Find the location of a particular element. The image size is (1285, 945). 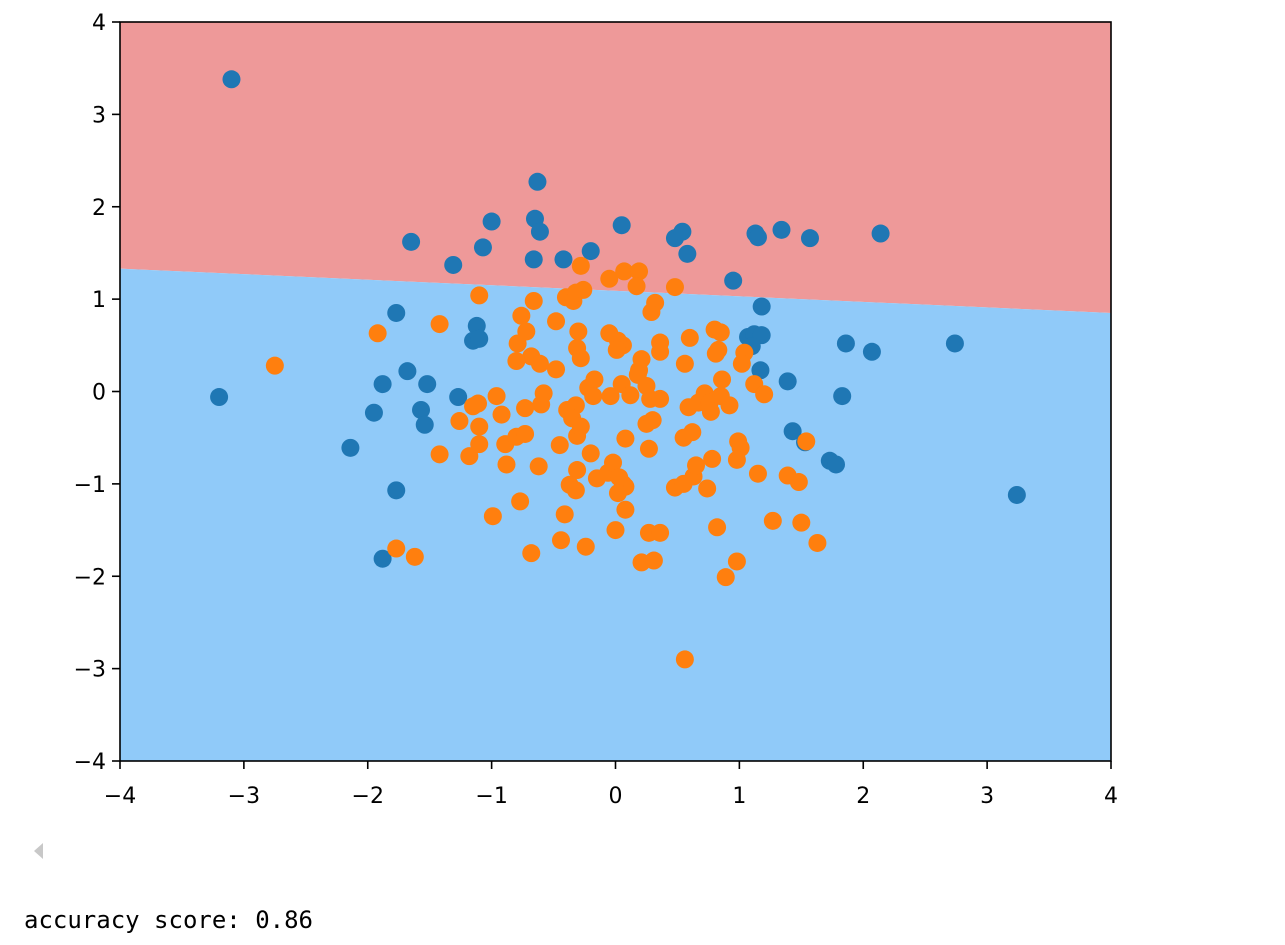

y-tick-label: 1 is located at coordinates (99, 300).